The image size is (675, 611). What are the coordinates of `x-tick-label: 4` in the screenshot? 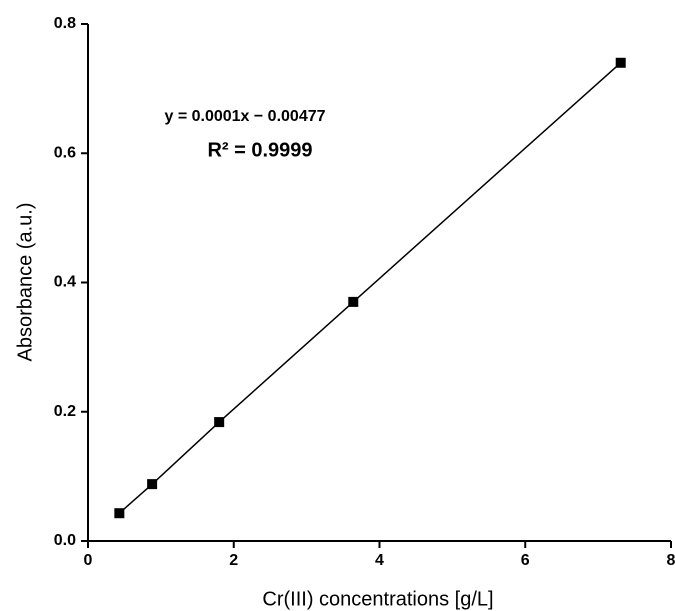 It's located at (379, 560).